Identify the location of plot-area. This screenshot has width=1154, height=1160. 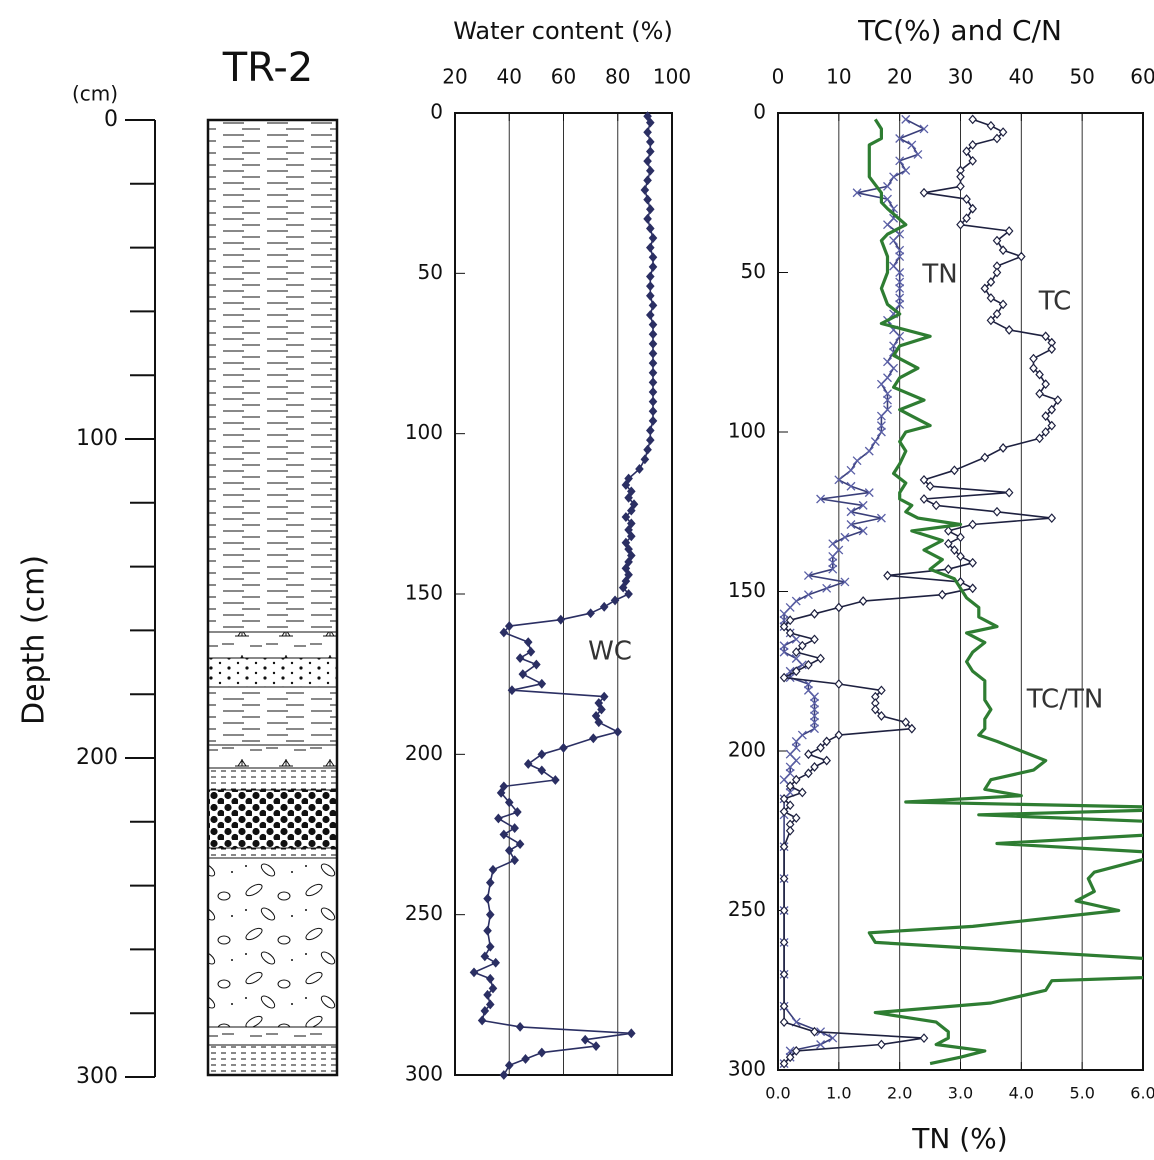
(563, 595).